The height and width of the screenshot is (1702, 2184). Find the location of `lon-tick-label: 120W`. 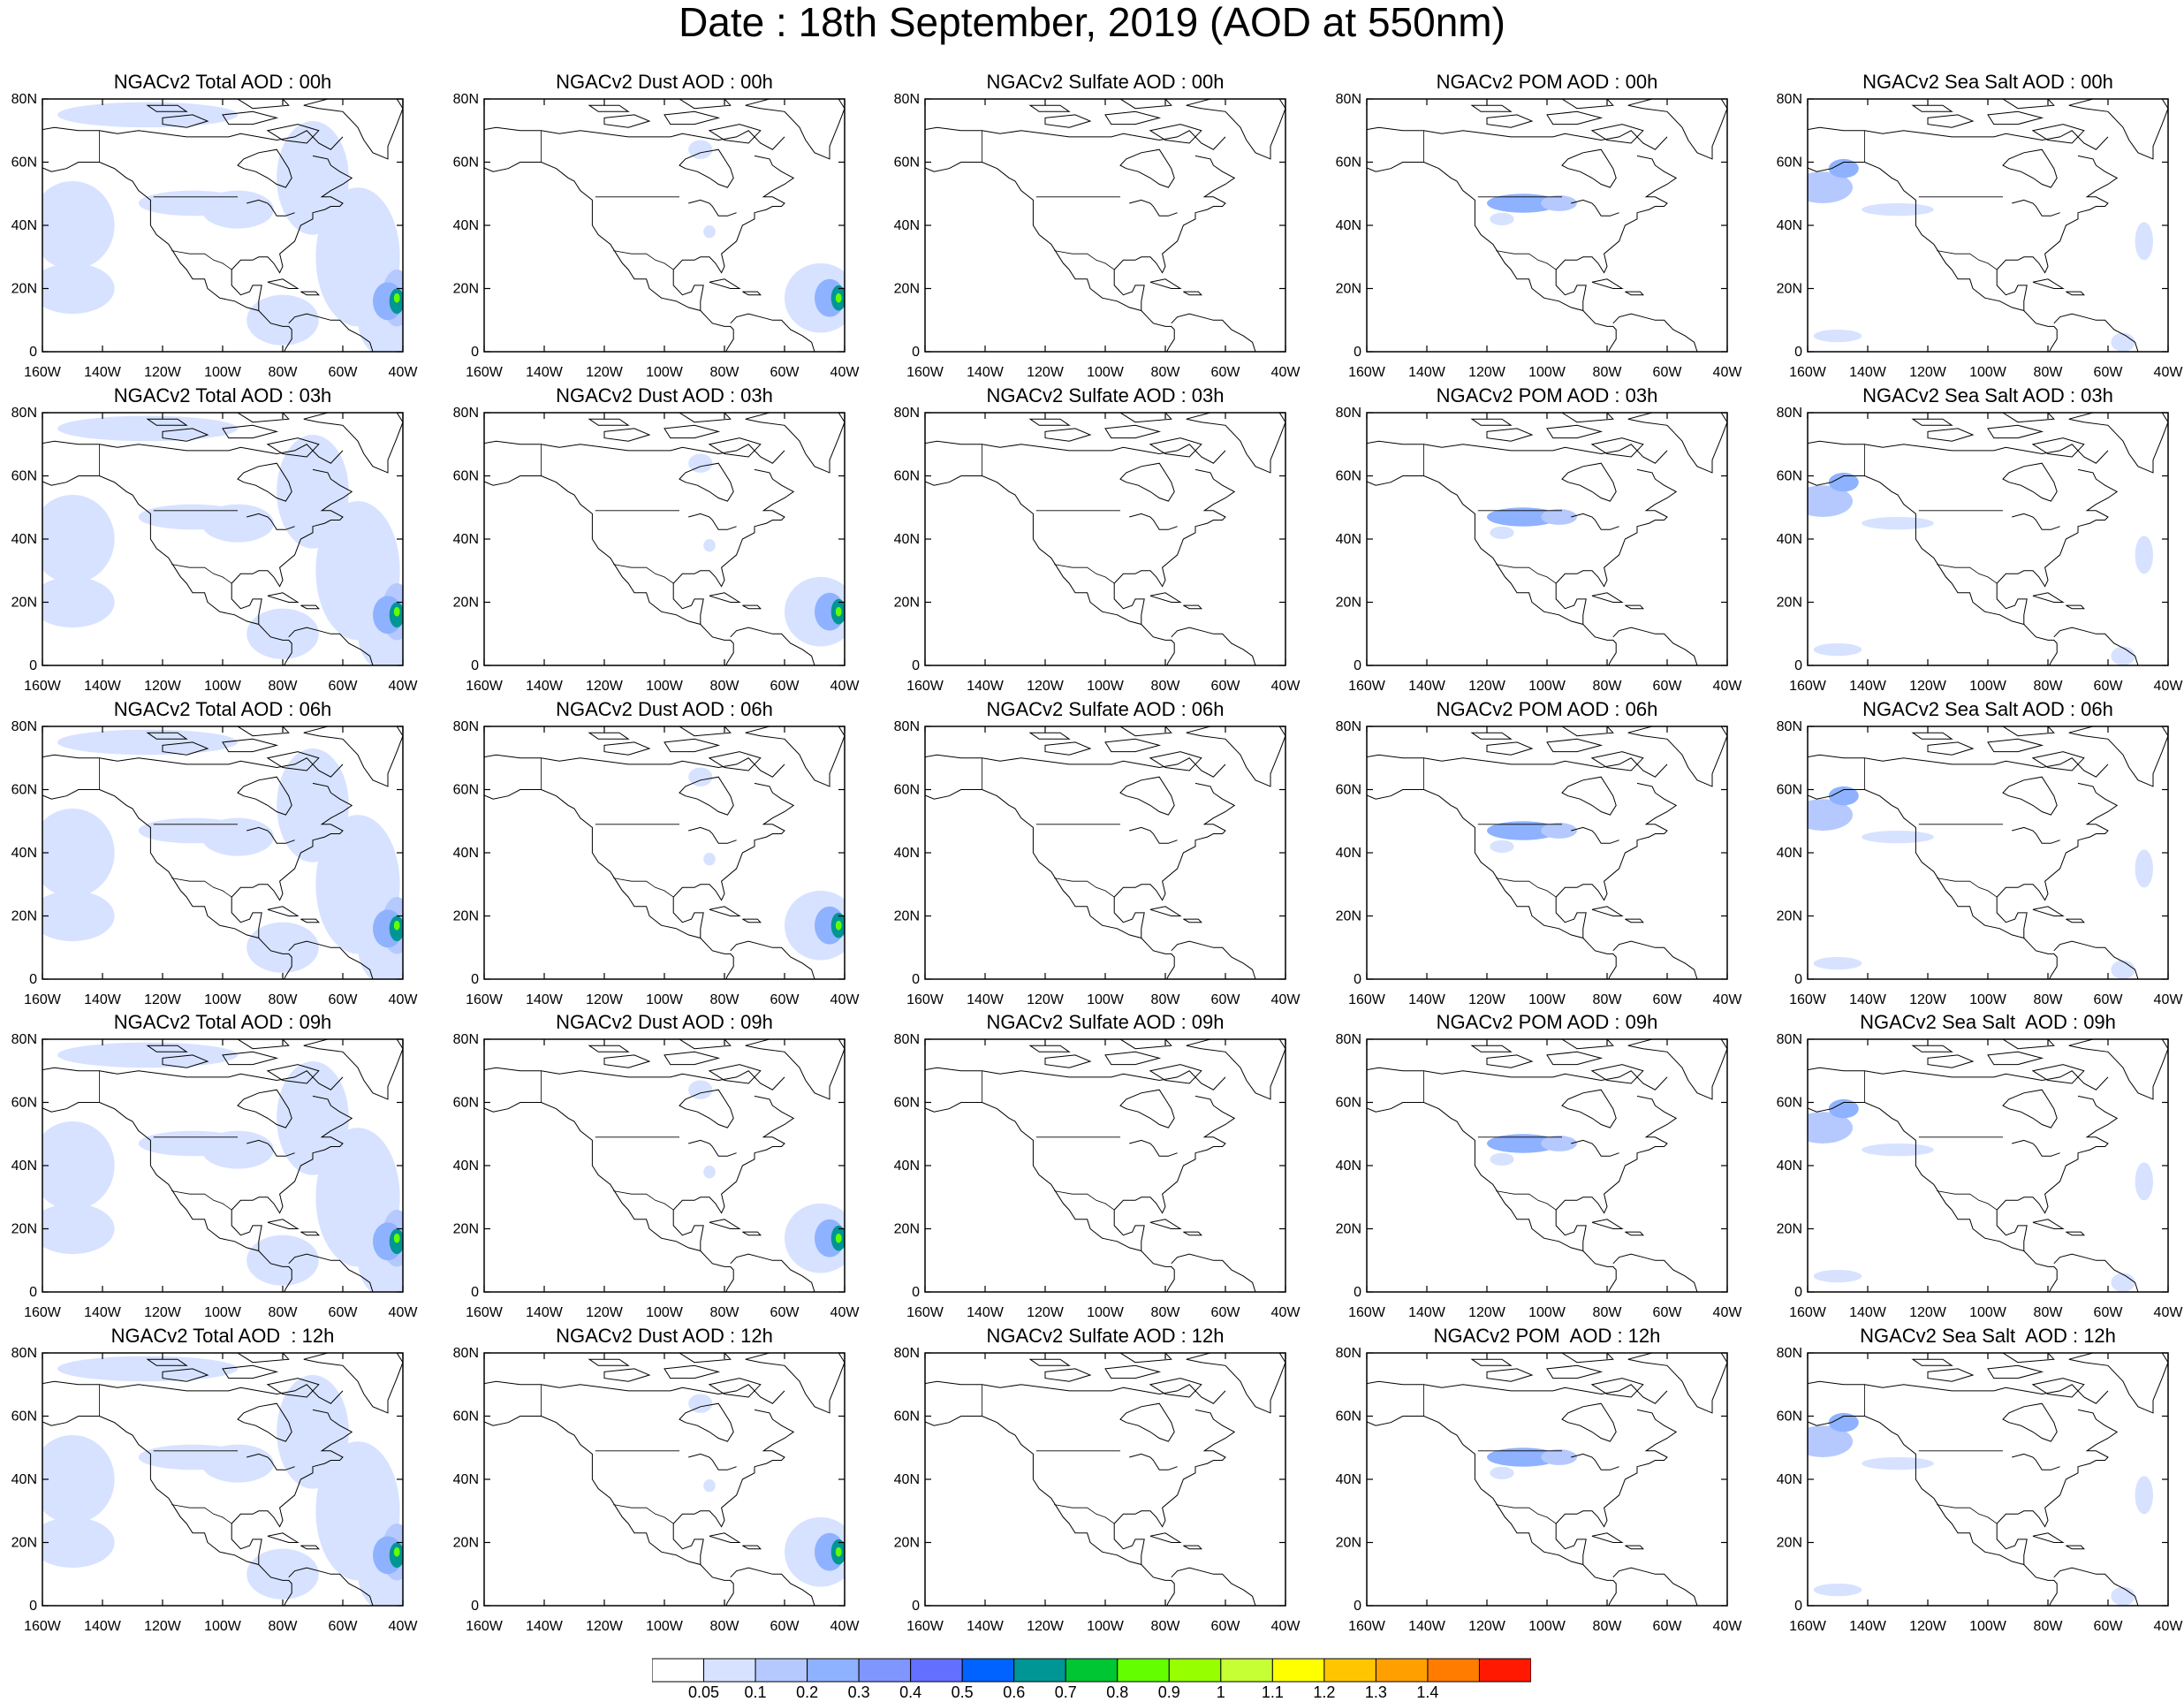

lon-tick-label: 120W is located at coordinates (605, 372).